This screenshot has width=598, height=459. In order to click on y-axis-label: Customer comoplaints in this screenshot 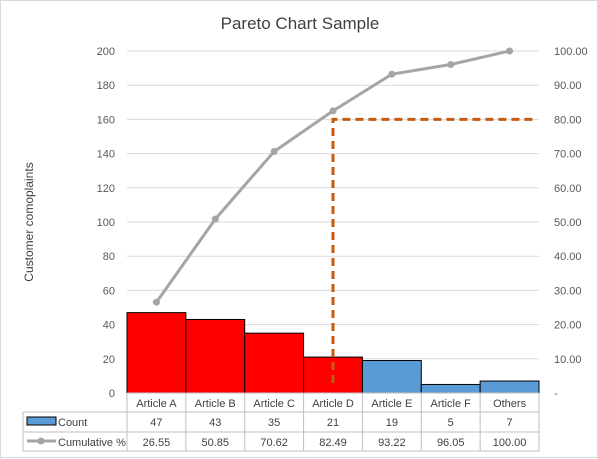, I will do `click(29, 221)`.